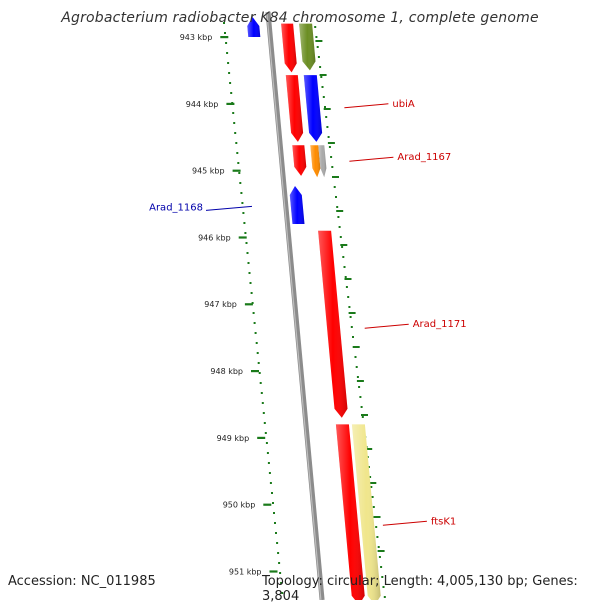 This screenshot has width=600, height=604. Describe the element at coordinates (214, 237) in the screenshot. I see `tick-label: 946 kbp` at that location.